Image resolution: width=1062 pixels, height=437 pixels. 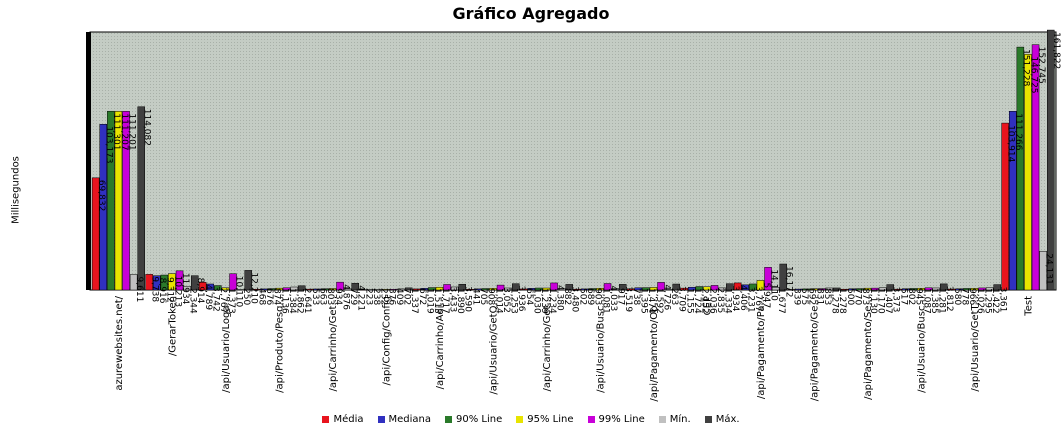 What do you see at coordinates (666, 297) in the screenshot?
I see `value-label: 4,726` at bounding box center [666, 297].